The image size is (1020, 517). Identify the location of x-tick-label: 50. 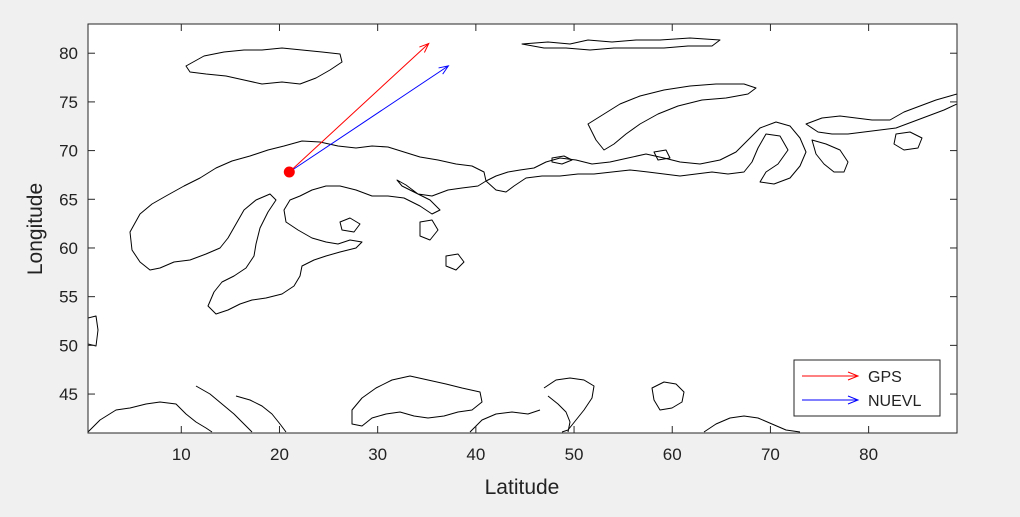
(574, 454).